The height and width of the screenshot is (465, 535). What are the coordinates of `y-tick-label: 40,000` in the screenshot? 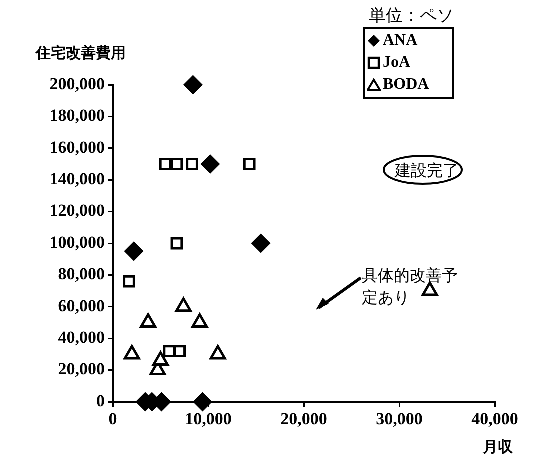 It's located at (81, 337).